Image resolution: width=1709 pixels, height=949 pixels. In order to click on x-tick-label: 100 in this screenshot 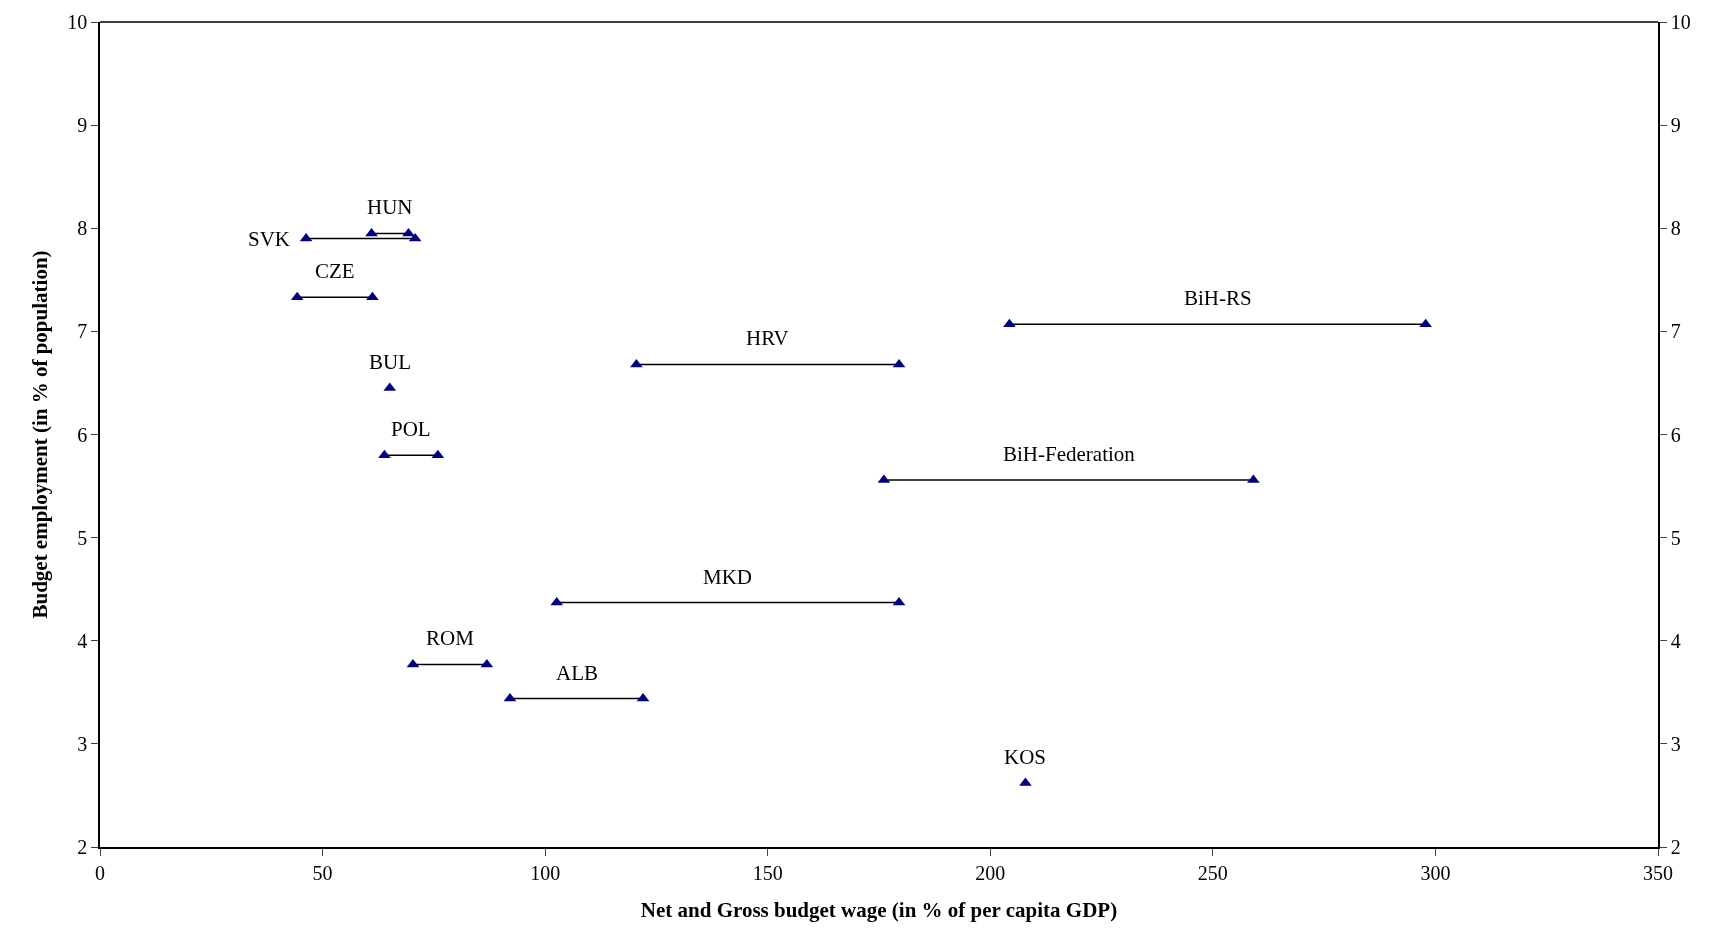, I will do `click(545, 872)`.